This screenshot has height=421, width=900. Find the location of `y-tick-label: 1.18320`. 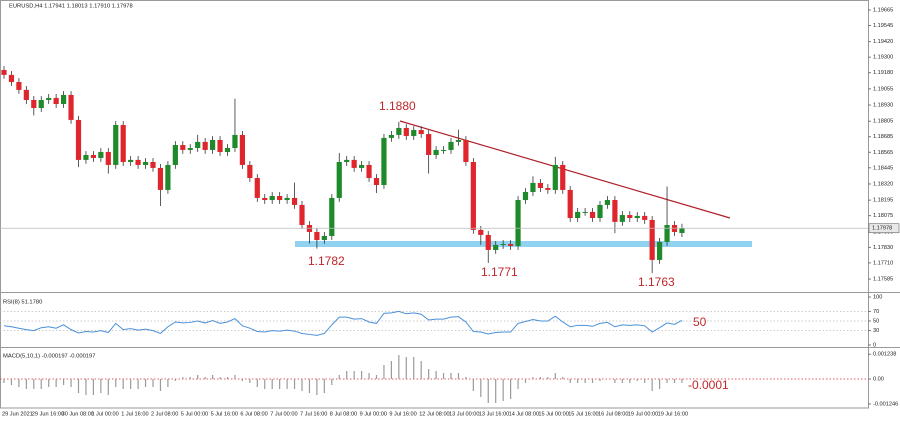

y-tick-label: 1.18320 is located at coordinates (883, 184).